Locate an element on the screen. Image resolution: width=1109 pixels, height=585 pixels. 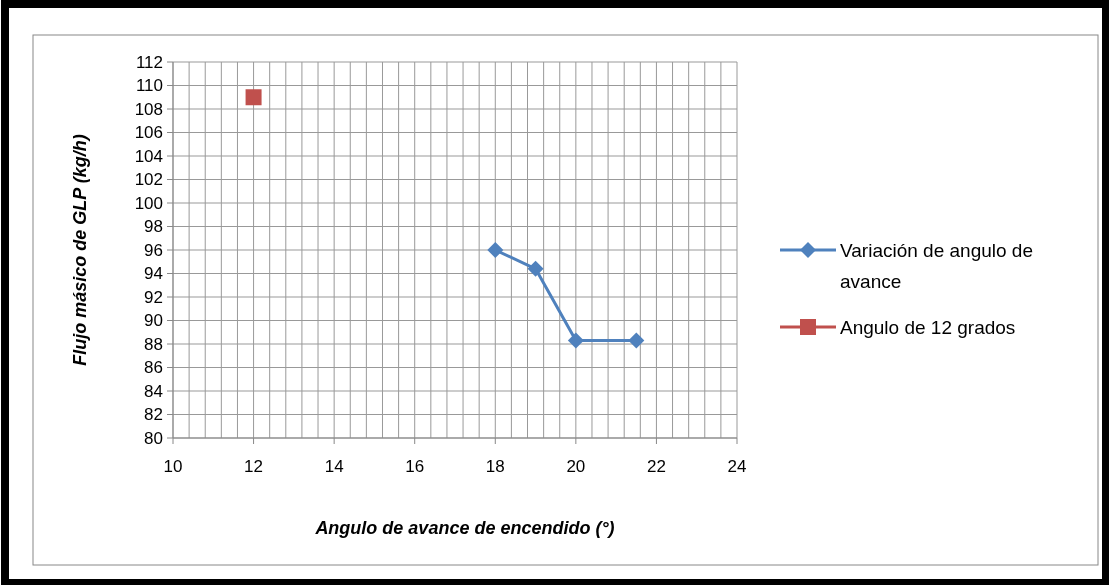
y-tick-label: 102 is located at coordinates (148, 180).